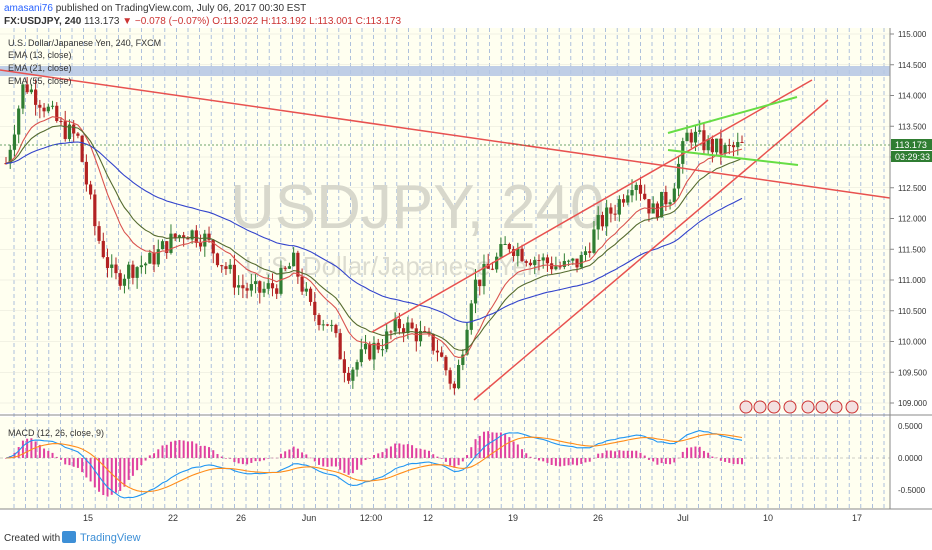 Image resolution: width=932 pixels, height=550 pixels. I want to click on tradingview-logo-icon, so click(69, 537).